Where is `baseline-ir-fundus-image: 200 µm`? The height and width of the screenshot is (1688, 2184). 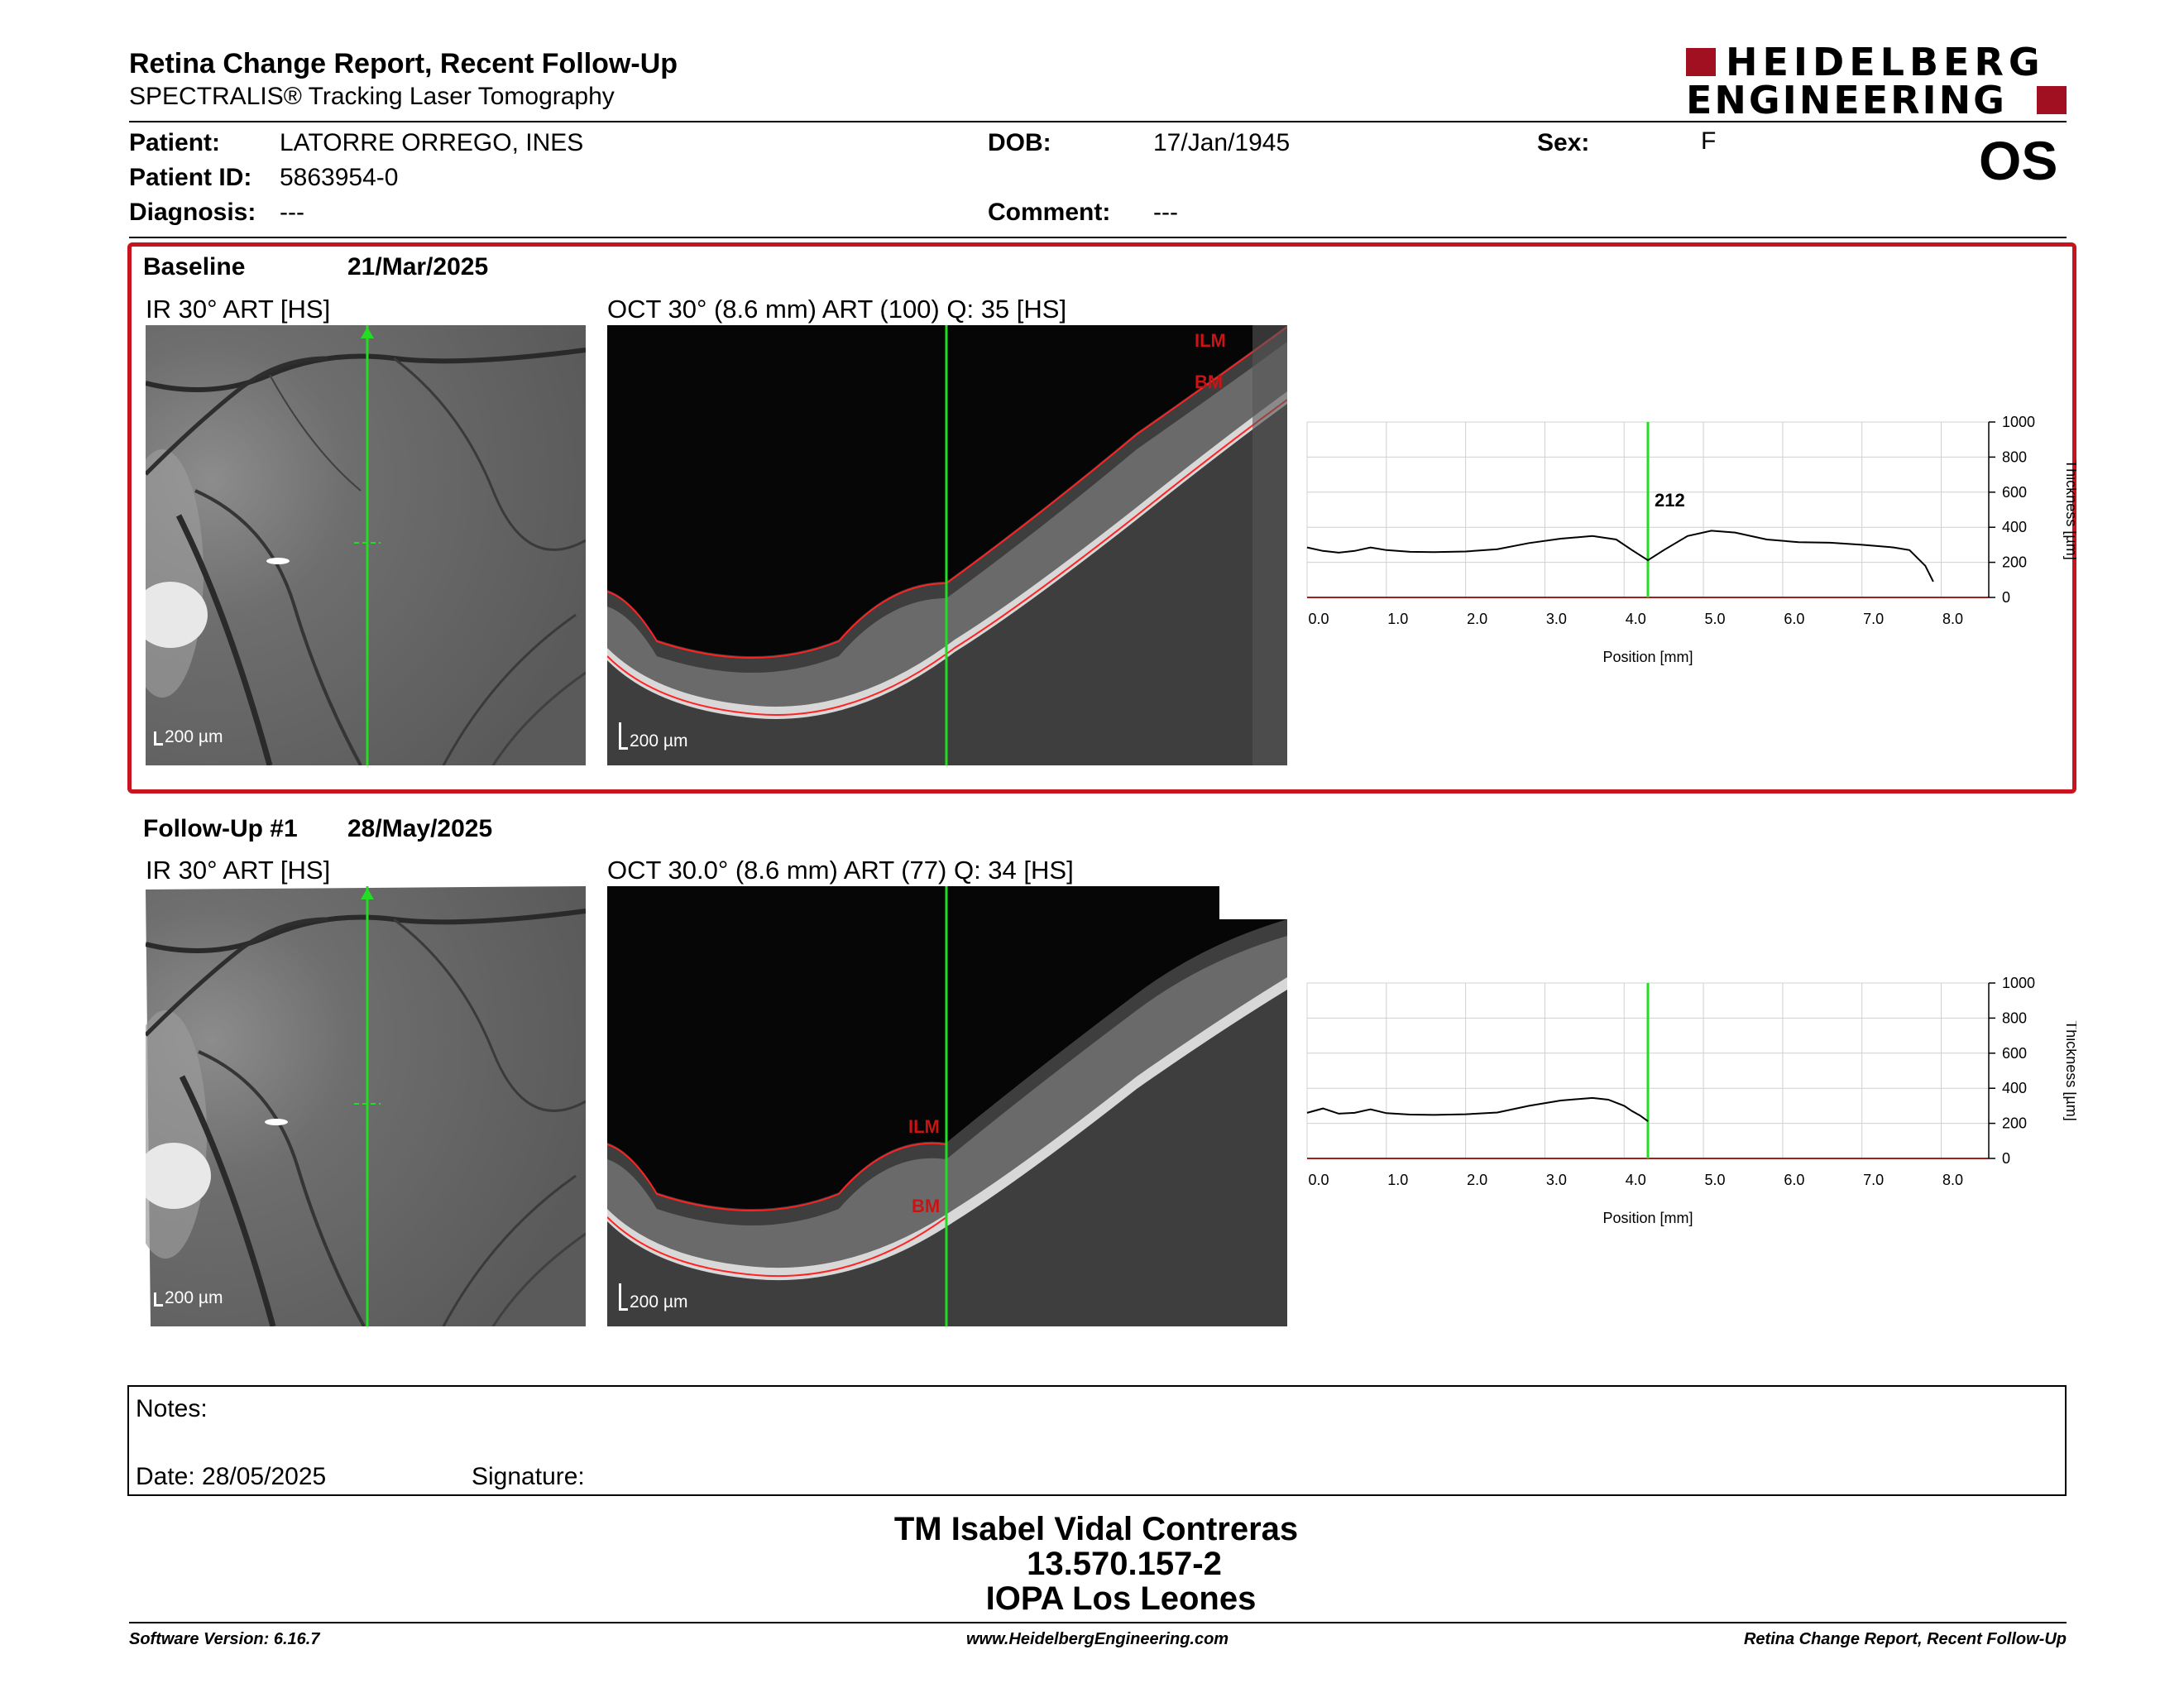
baseline-ir-fundus-image: 200 µm is located at coordinates (366, 545).